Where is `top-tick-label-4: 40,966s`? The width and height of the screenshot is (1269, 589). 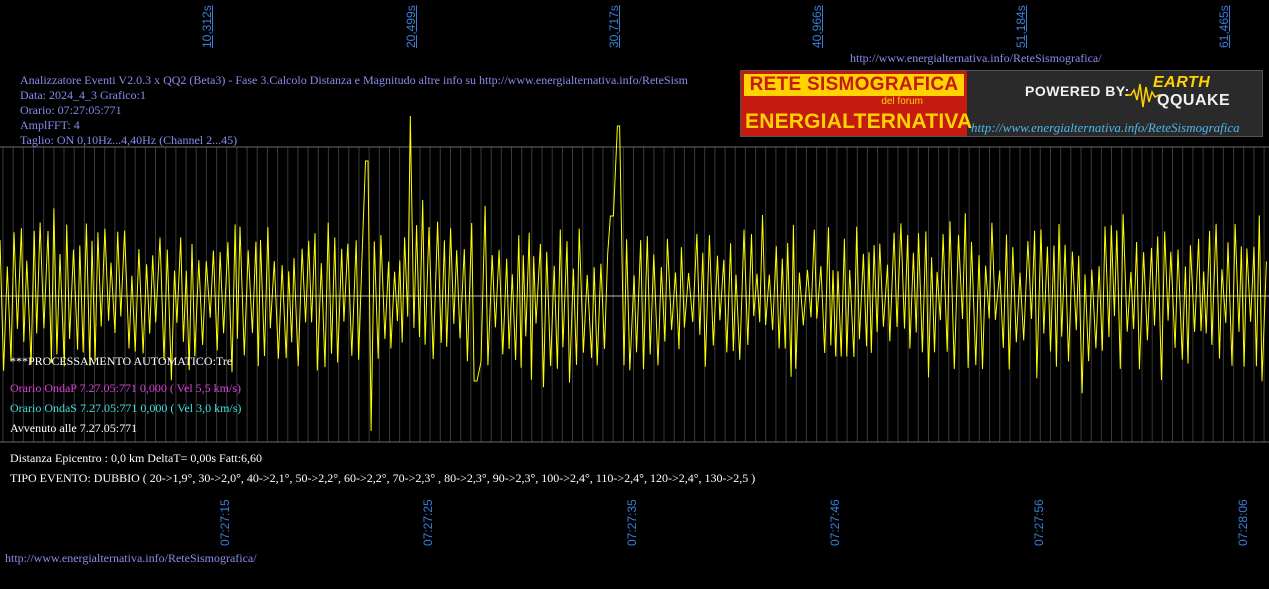
top-tick-label-4: 40,966s is located at coordinates (817, 26).